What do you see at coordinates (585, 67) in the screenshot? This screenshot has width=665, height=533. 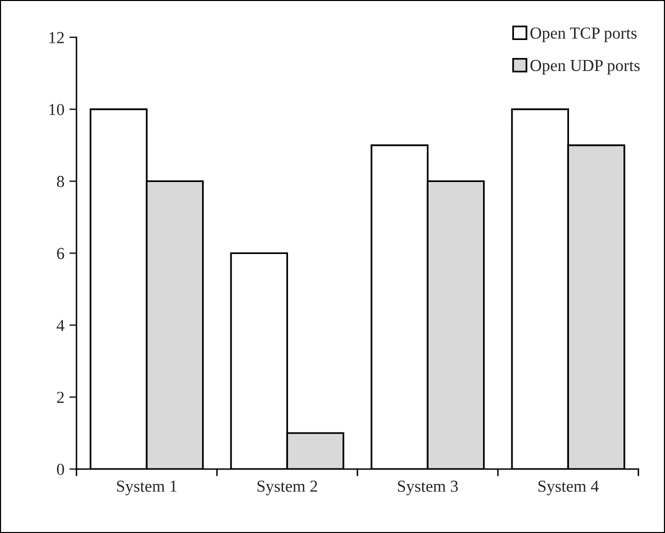 I see `legend-label: Open UDP ports` at bounding box center [585, 67].